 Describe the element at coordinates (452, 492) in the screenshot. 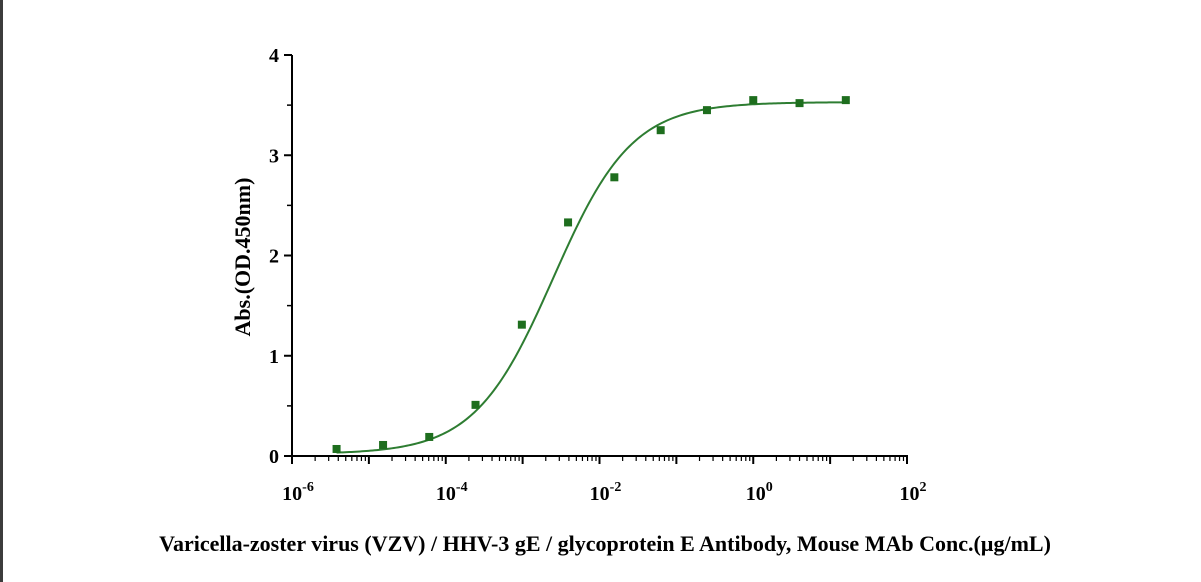

I see `x-tick-label: 10⁻⁴` at that location.